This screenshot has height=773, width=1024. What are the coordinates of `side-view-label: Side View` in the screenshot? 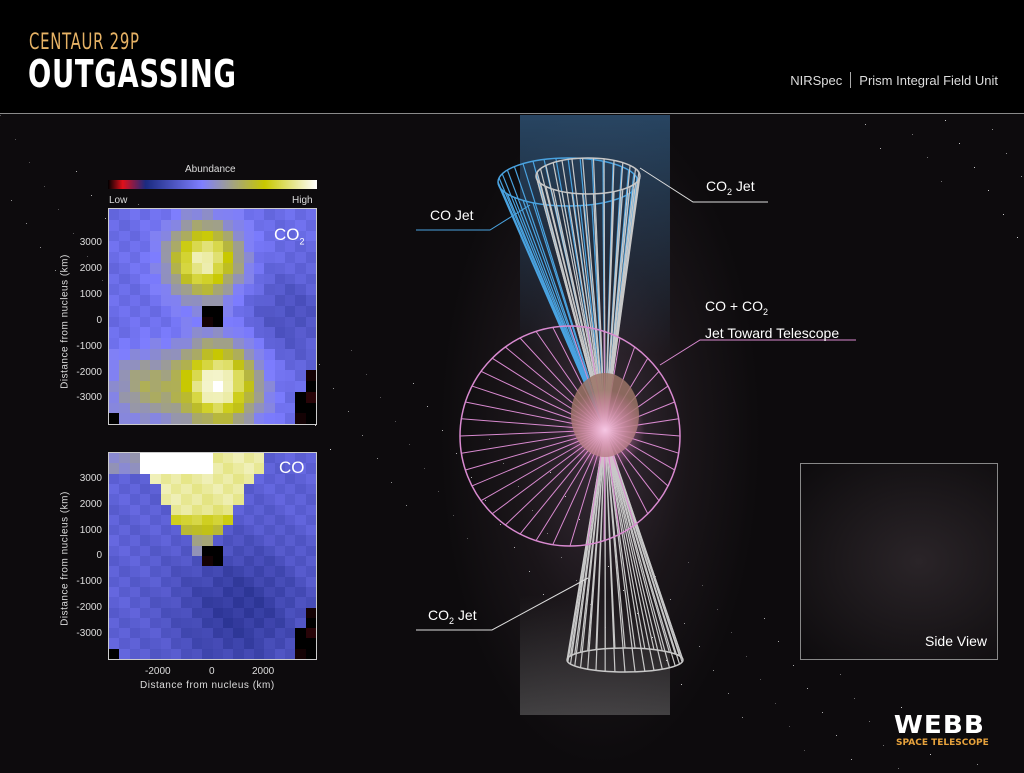 It's located at (955, 641).